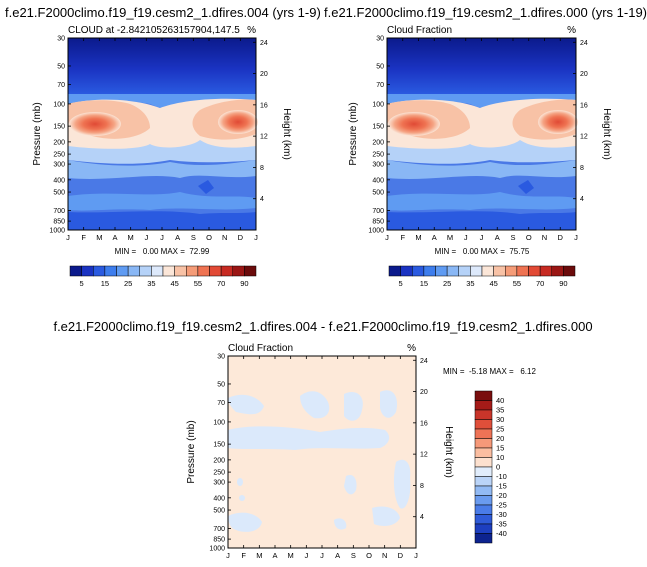 This screenshot has height=567, width=647. What do you see at coordinates (219, 540) in the screenshot?
I see `pressure-tick-label: 850` at bounding box center [219, 540].